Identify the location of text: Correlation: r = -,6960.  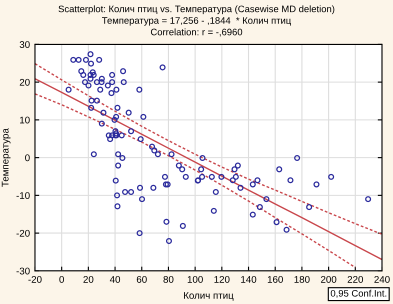
(196, 32).